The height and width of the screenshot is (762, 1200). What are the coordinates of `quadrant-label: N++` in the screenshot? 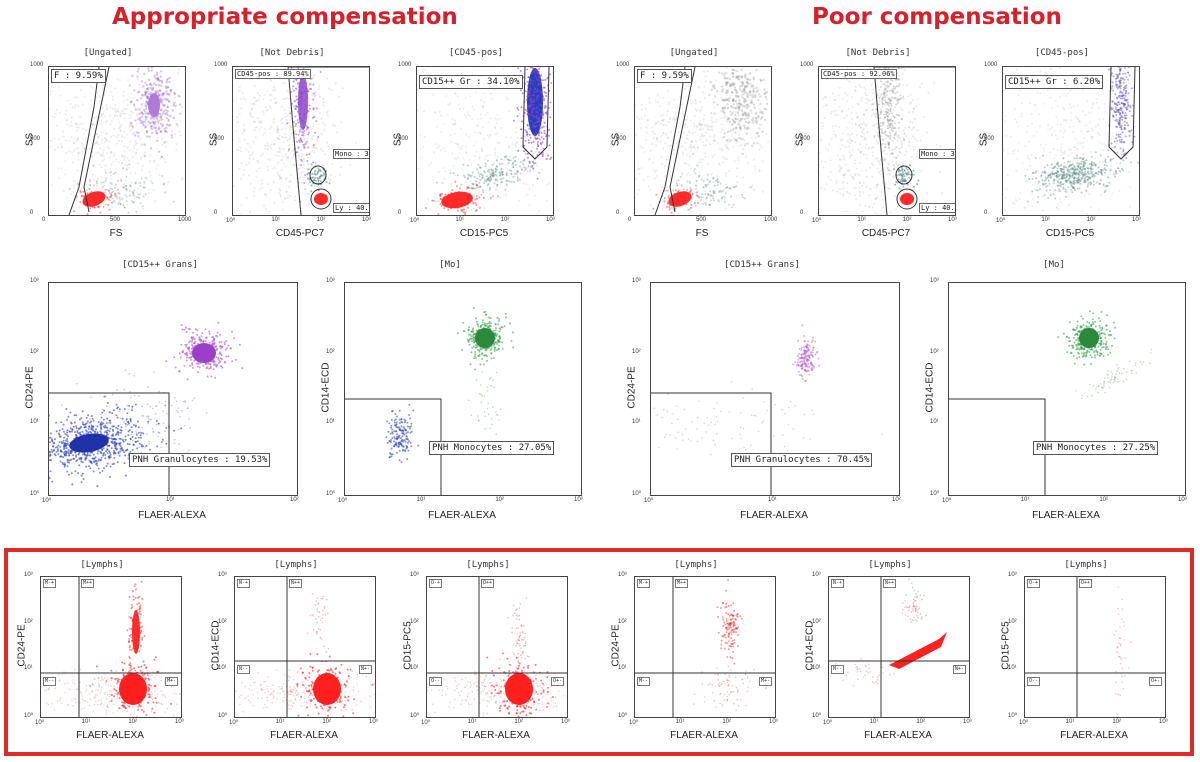 It's located at (889, 583).